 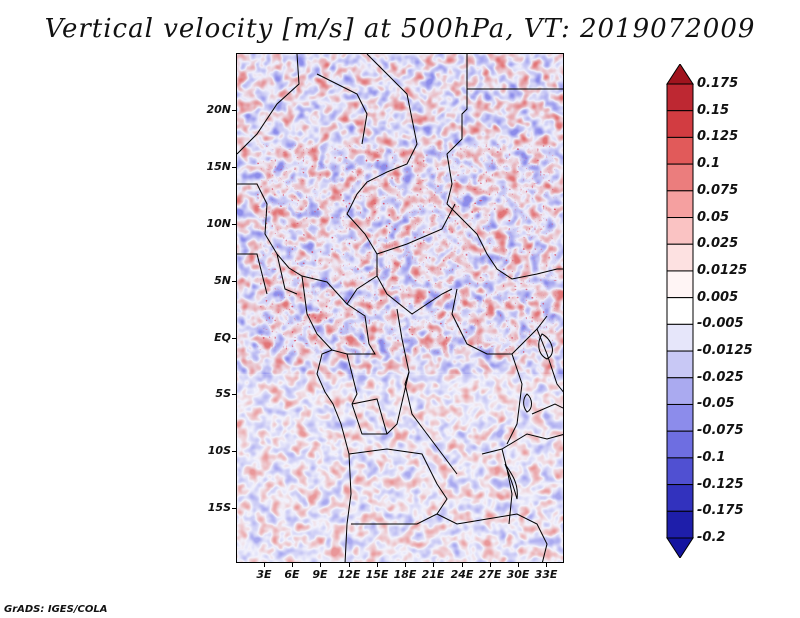 What do you see at coordinates (711, 537) in the screenshot?
I see `colorbar-label: -0.2` at bounding box center [711, 537].